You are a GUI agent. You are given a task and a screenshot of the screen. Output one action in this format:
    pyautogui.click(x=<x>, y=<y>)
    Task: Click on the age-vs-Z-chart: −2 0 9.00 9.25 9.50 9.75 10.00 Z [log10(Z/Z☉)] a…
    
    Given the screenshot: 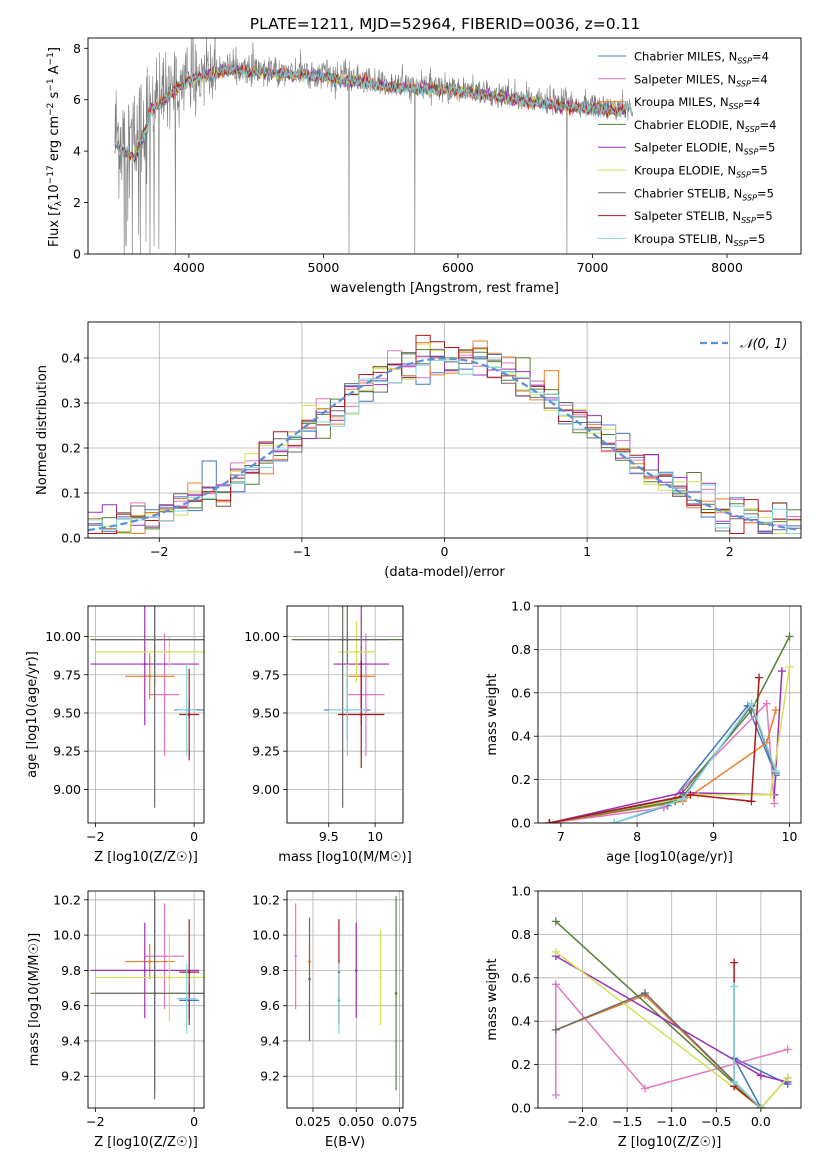 What is the action you would take?
    pyautogui.click(x=115, y=735)
    